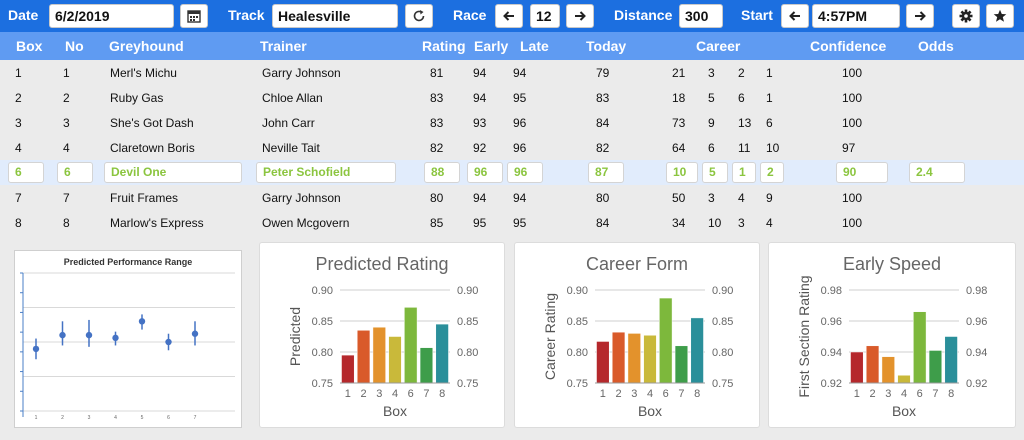 This screenshot has width=1024, height=440. I want to click on career-wins-cell: 5, so click(711, 98).